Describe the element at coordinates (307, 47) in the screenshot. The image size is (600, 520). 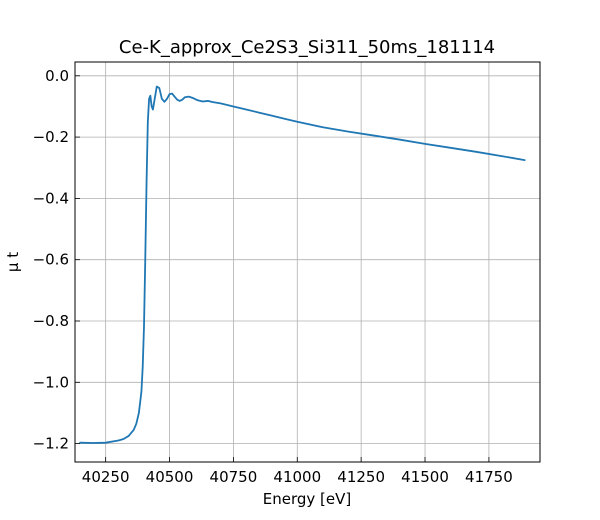
I see `chart-title: Ce-K_approx_Ce2S3_Si311_50ms_181114` at that location.